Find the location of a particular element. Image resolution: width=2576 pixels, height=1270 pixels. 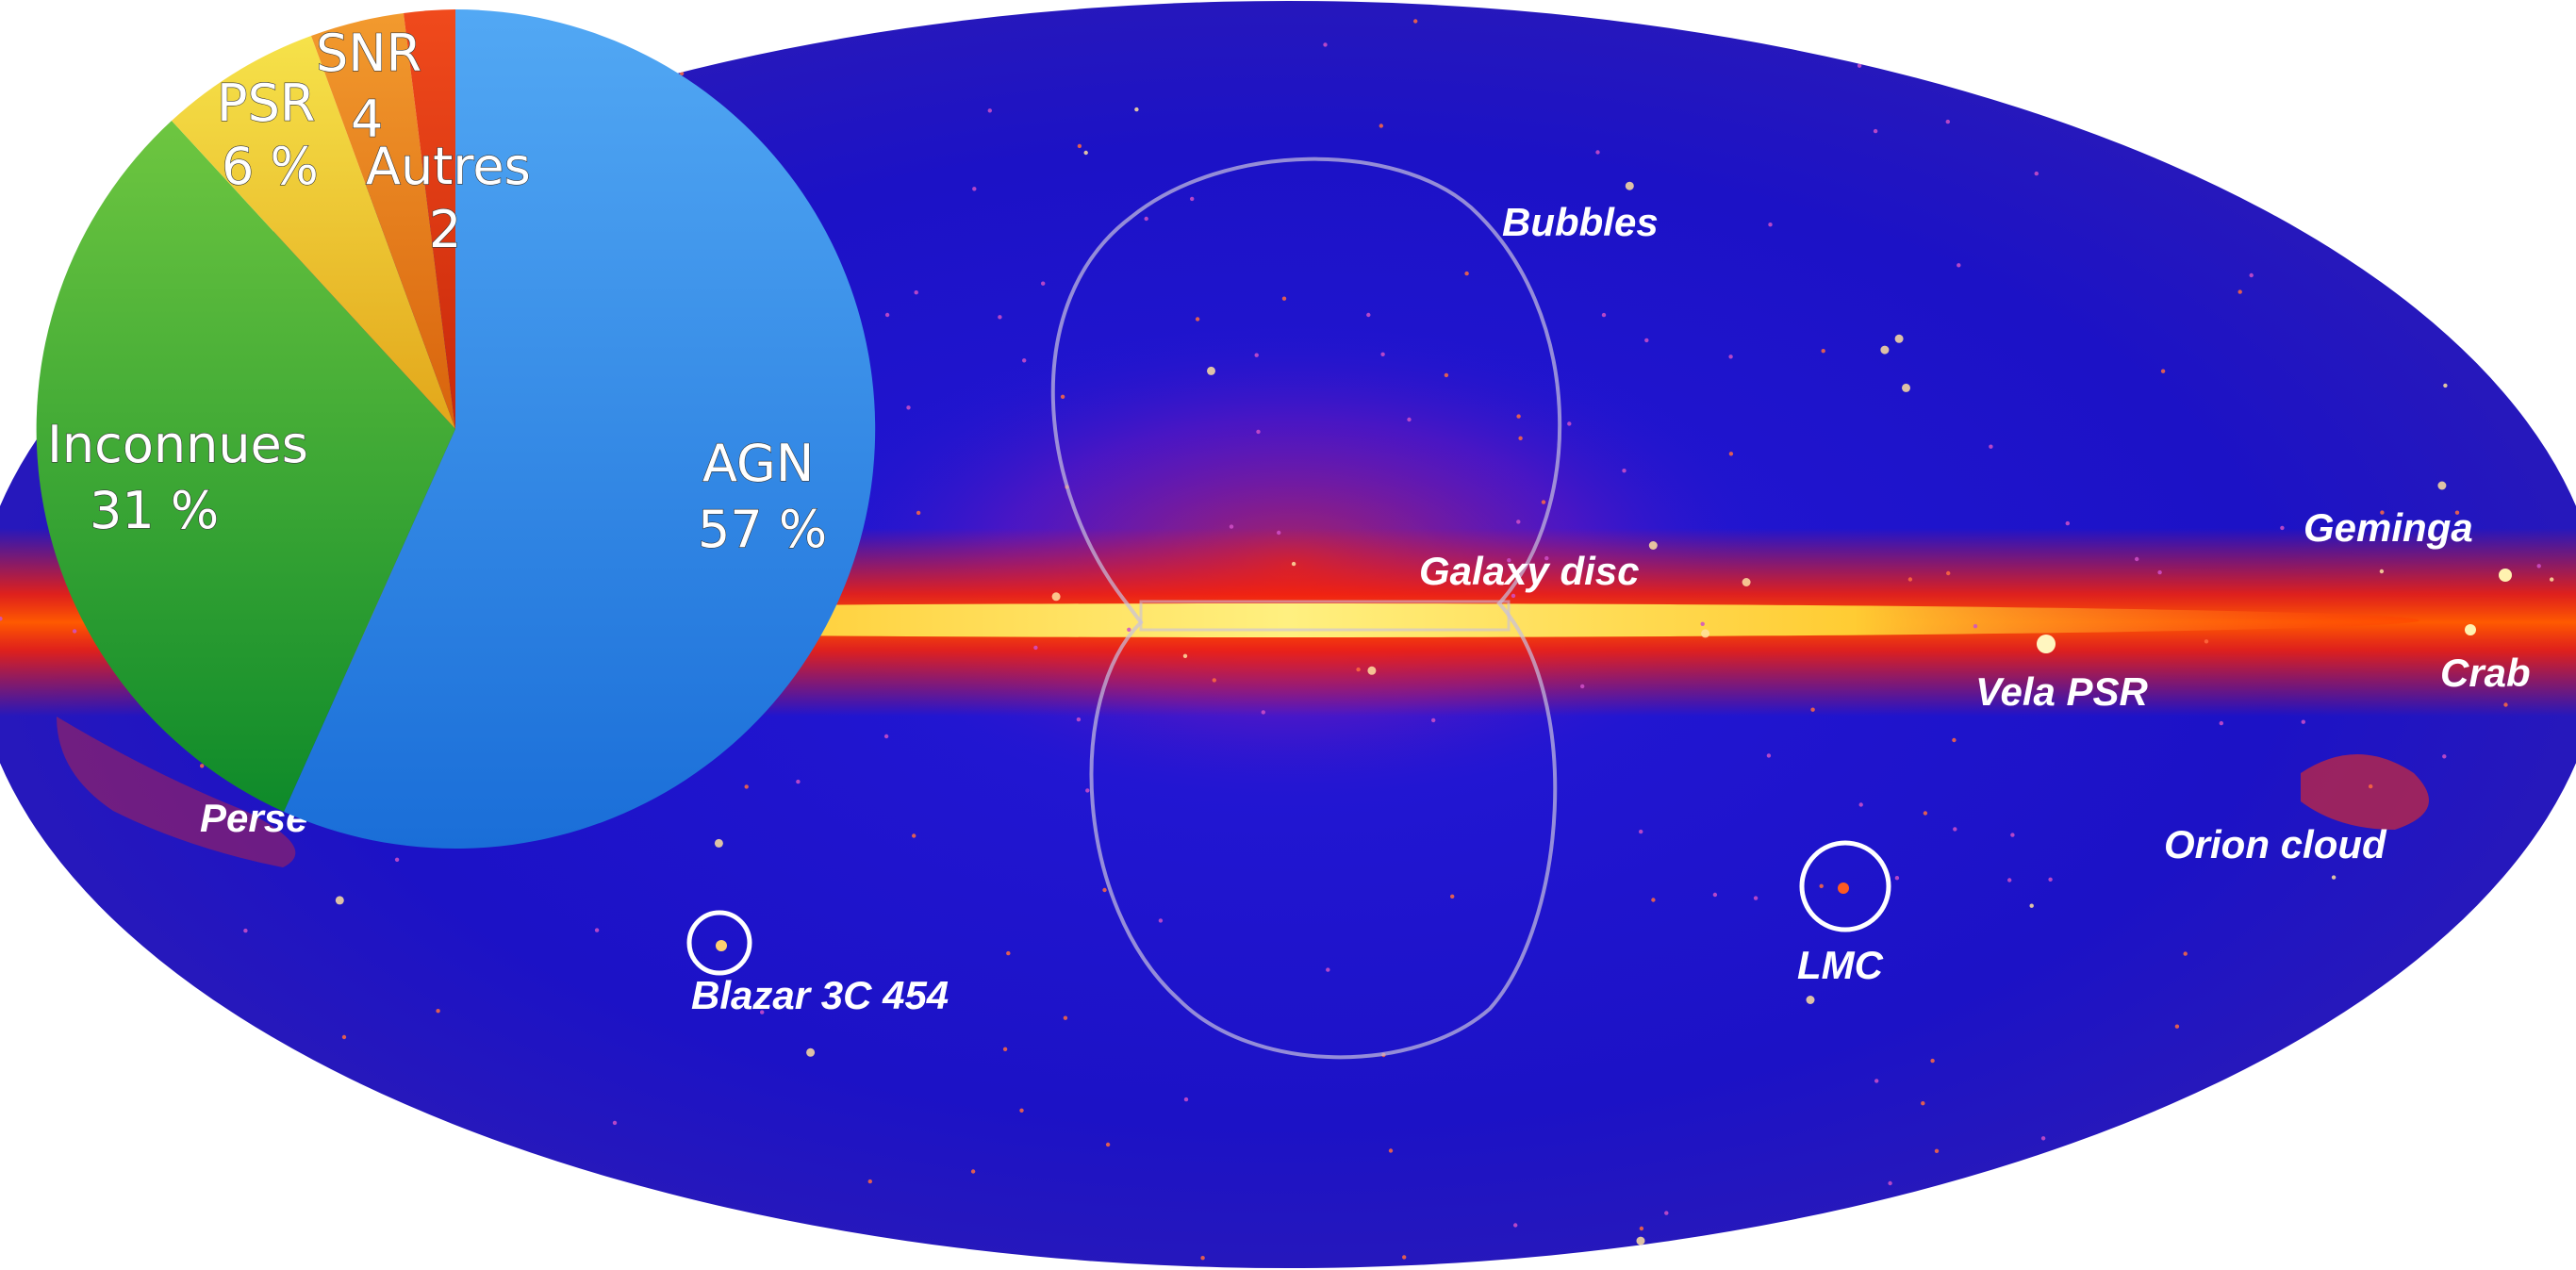

pie-value-autres: 2 is located at coordinates (445, 229).